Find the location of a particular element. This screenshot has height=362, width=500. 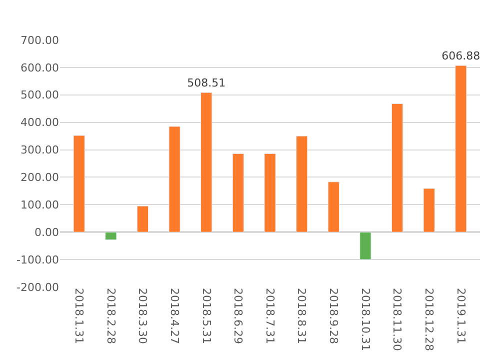

x-tick-label: 2018.10.31 is located at coordinates (365, 319).